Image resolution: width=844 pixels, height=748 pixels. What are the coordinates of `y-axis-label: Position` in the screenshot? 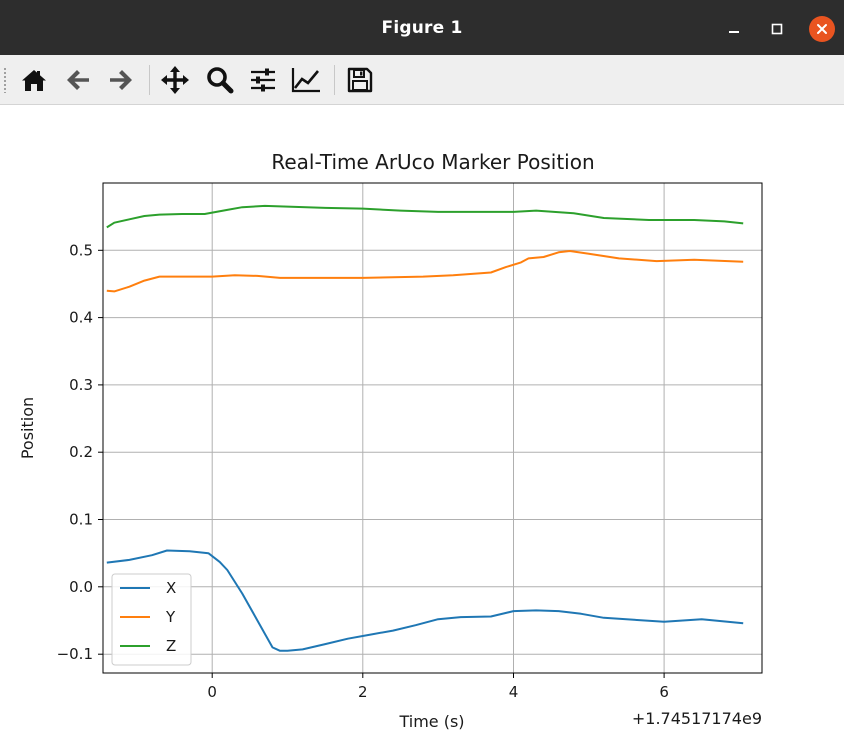 It's located at (27, 428).